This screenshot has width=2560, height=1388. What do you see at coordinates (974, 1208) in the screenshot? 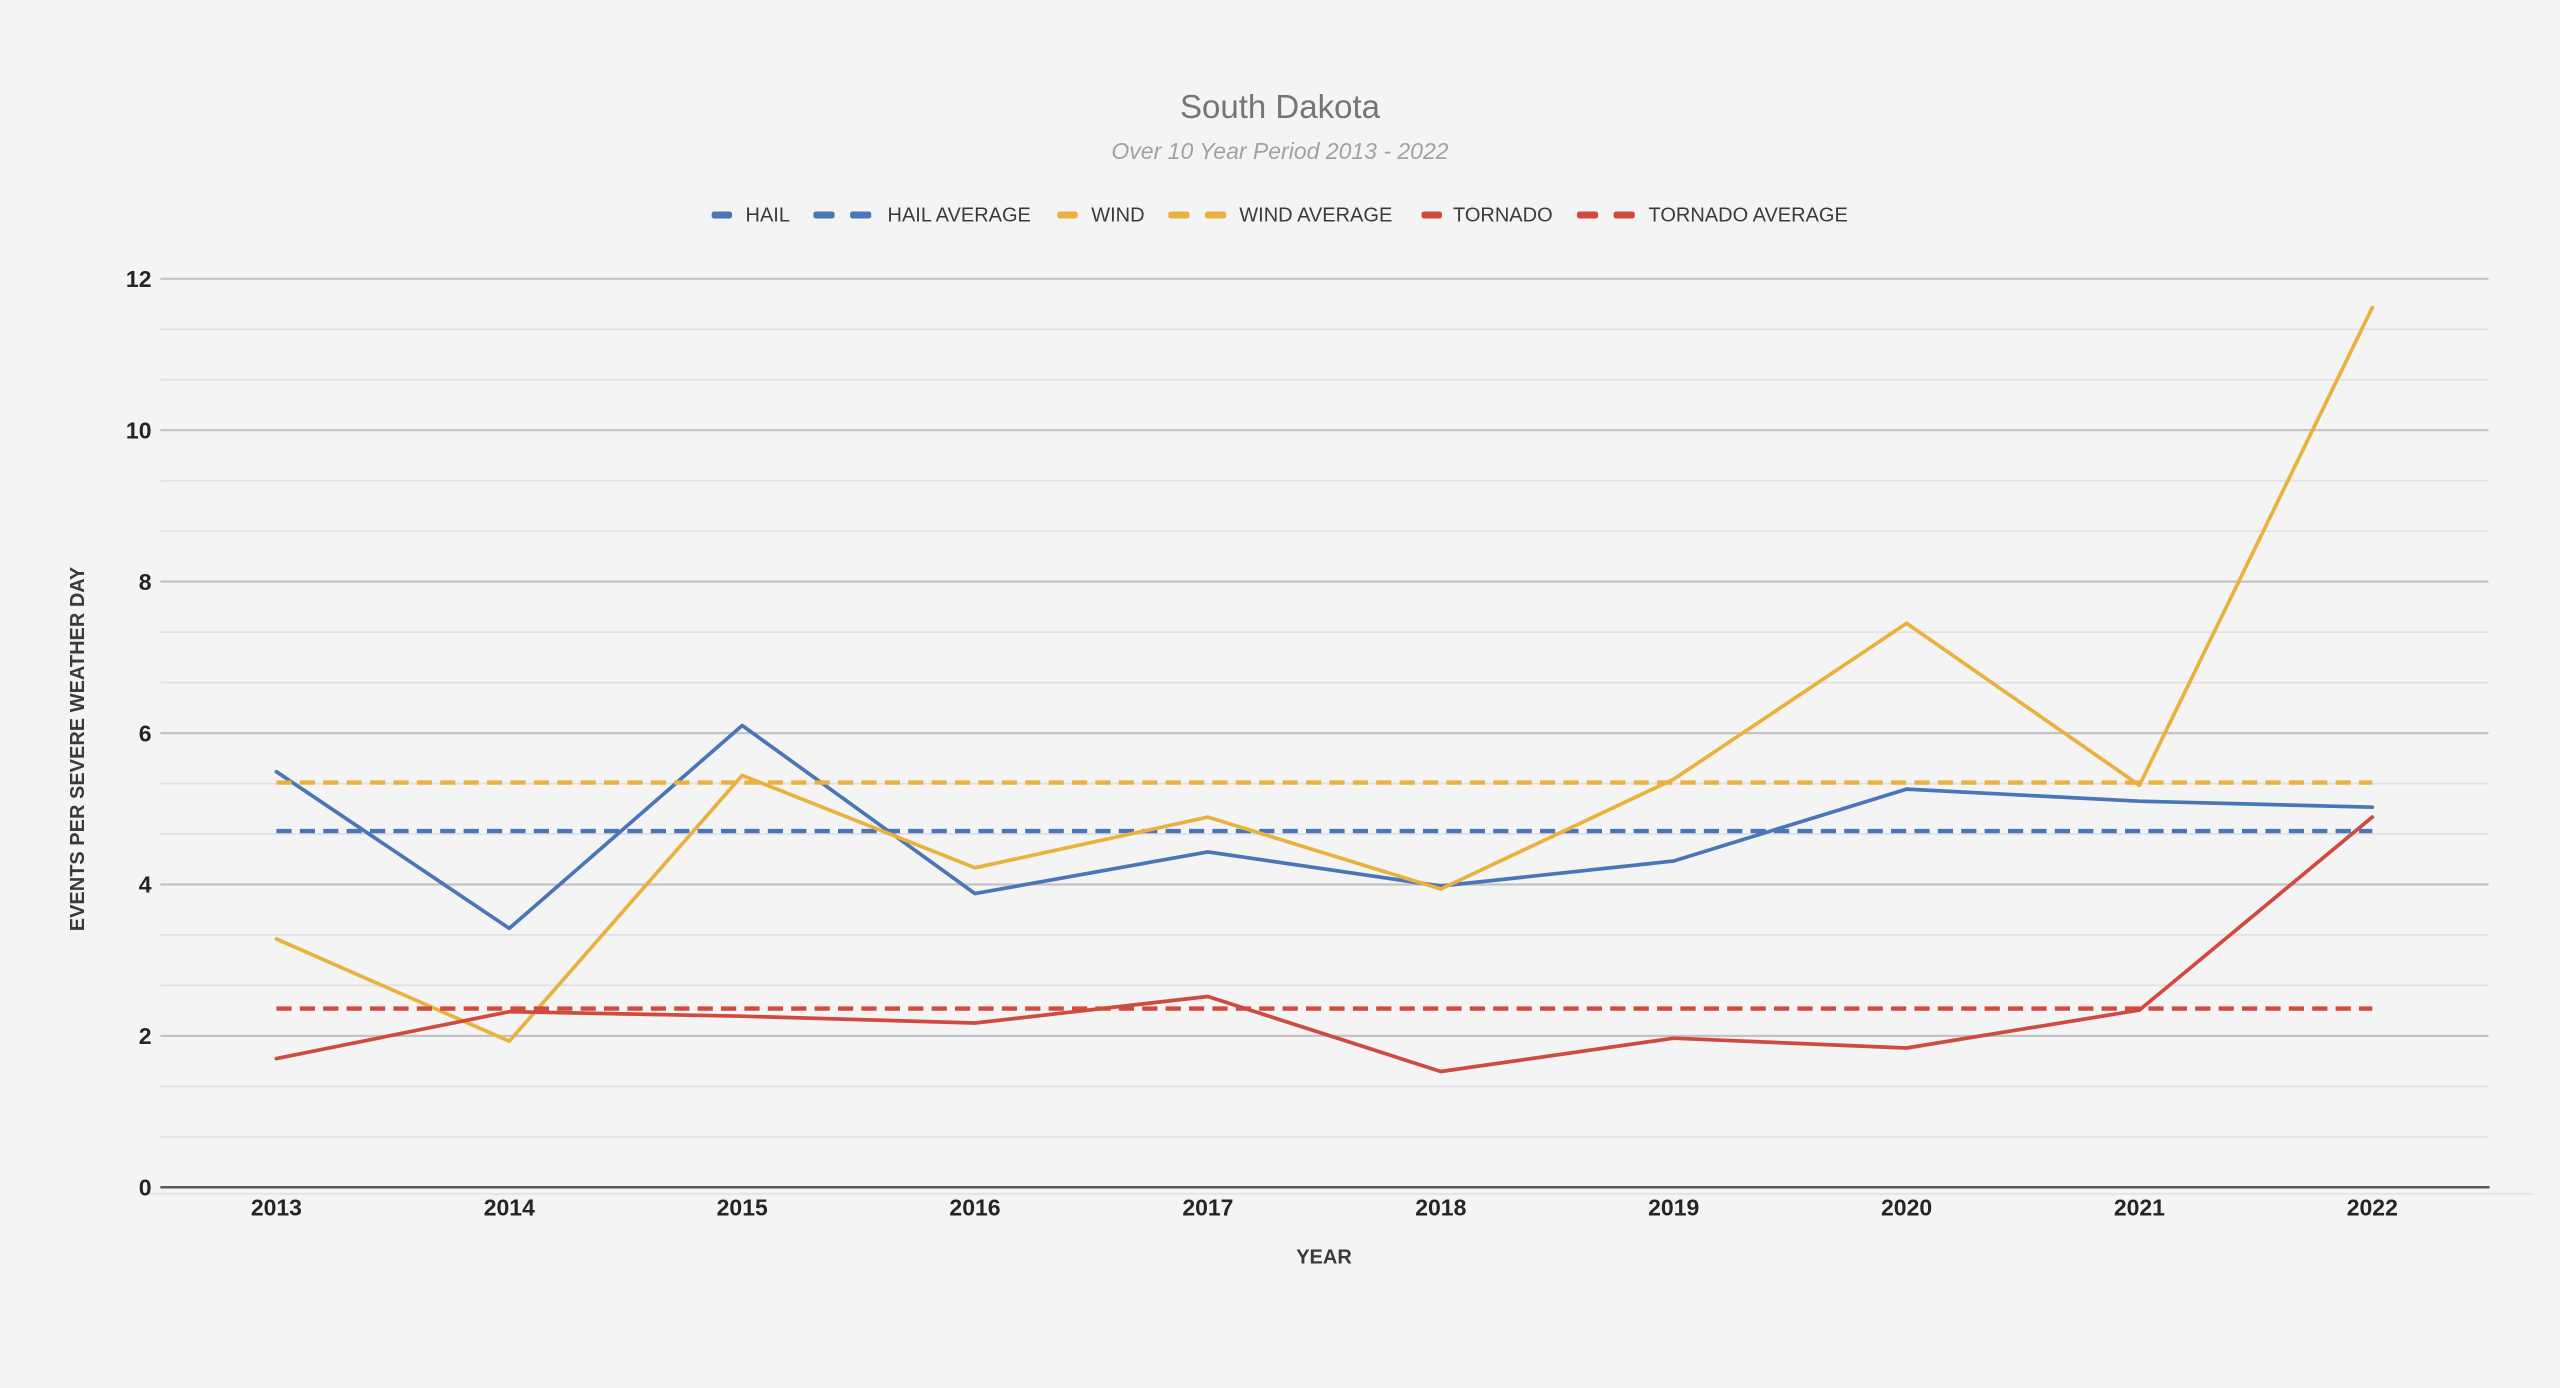
I see `svg-text: 2016` at bounding box center [974, 1208].